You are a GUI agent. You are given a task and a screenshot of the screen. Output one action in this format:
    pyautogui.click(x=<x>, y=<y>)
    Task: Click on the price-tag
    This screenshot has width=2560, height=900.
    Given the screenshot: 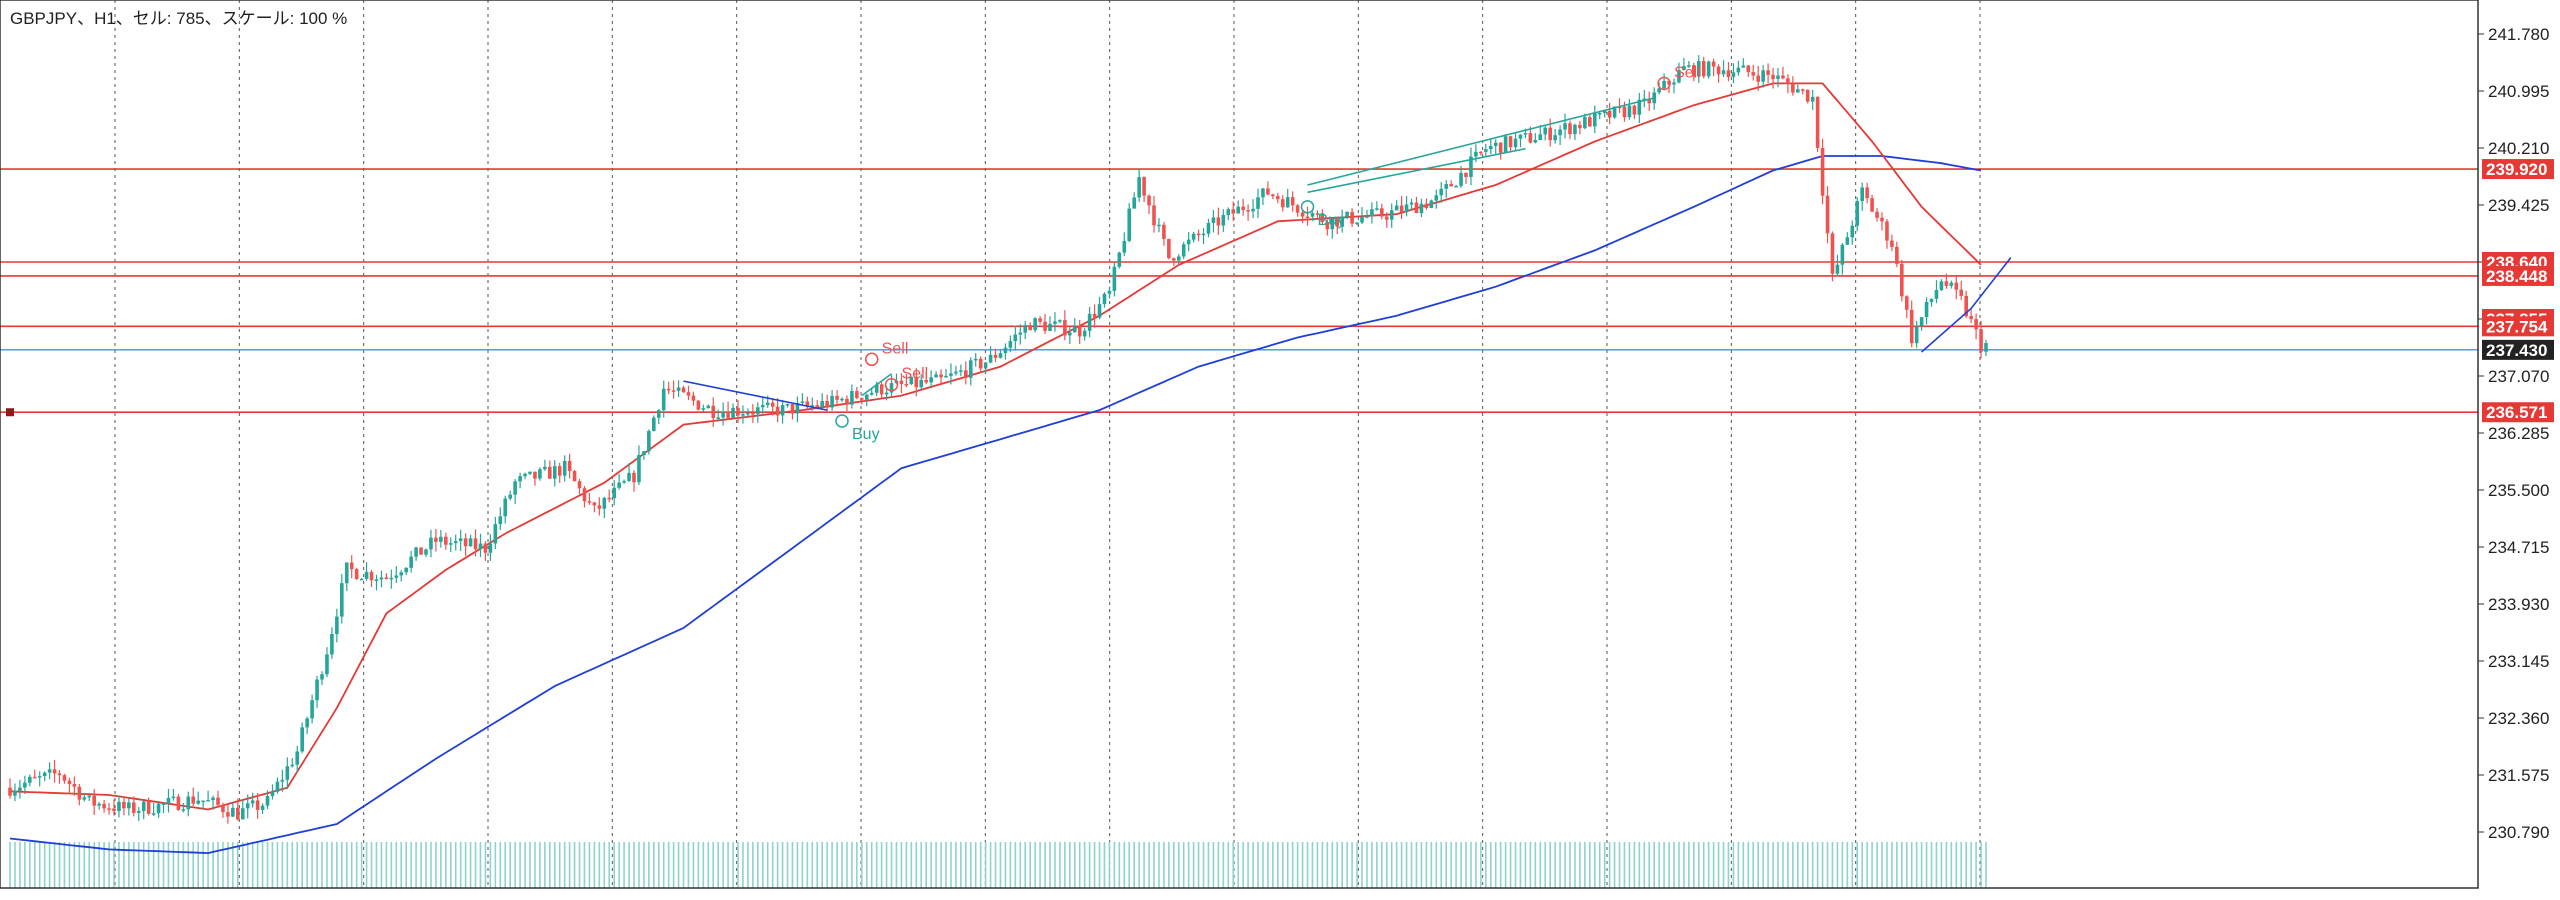 What is the action you would take?
    pyautogui.click(x=2518, y=412)
    